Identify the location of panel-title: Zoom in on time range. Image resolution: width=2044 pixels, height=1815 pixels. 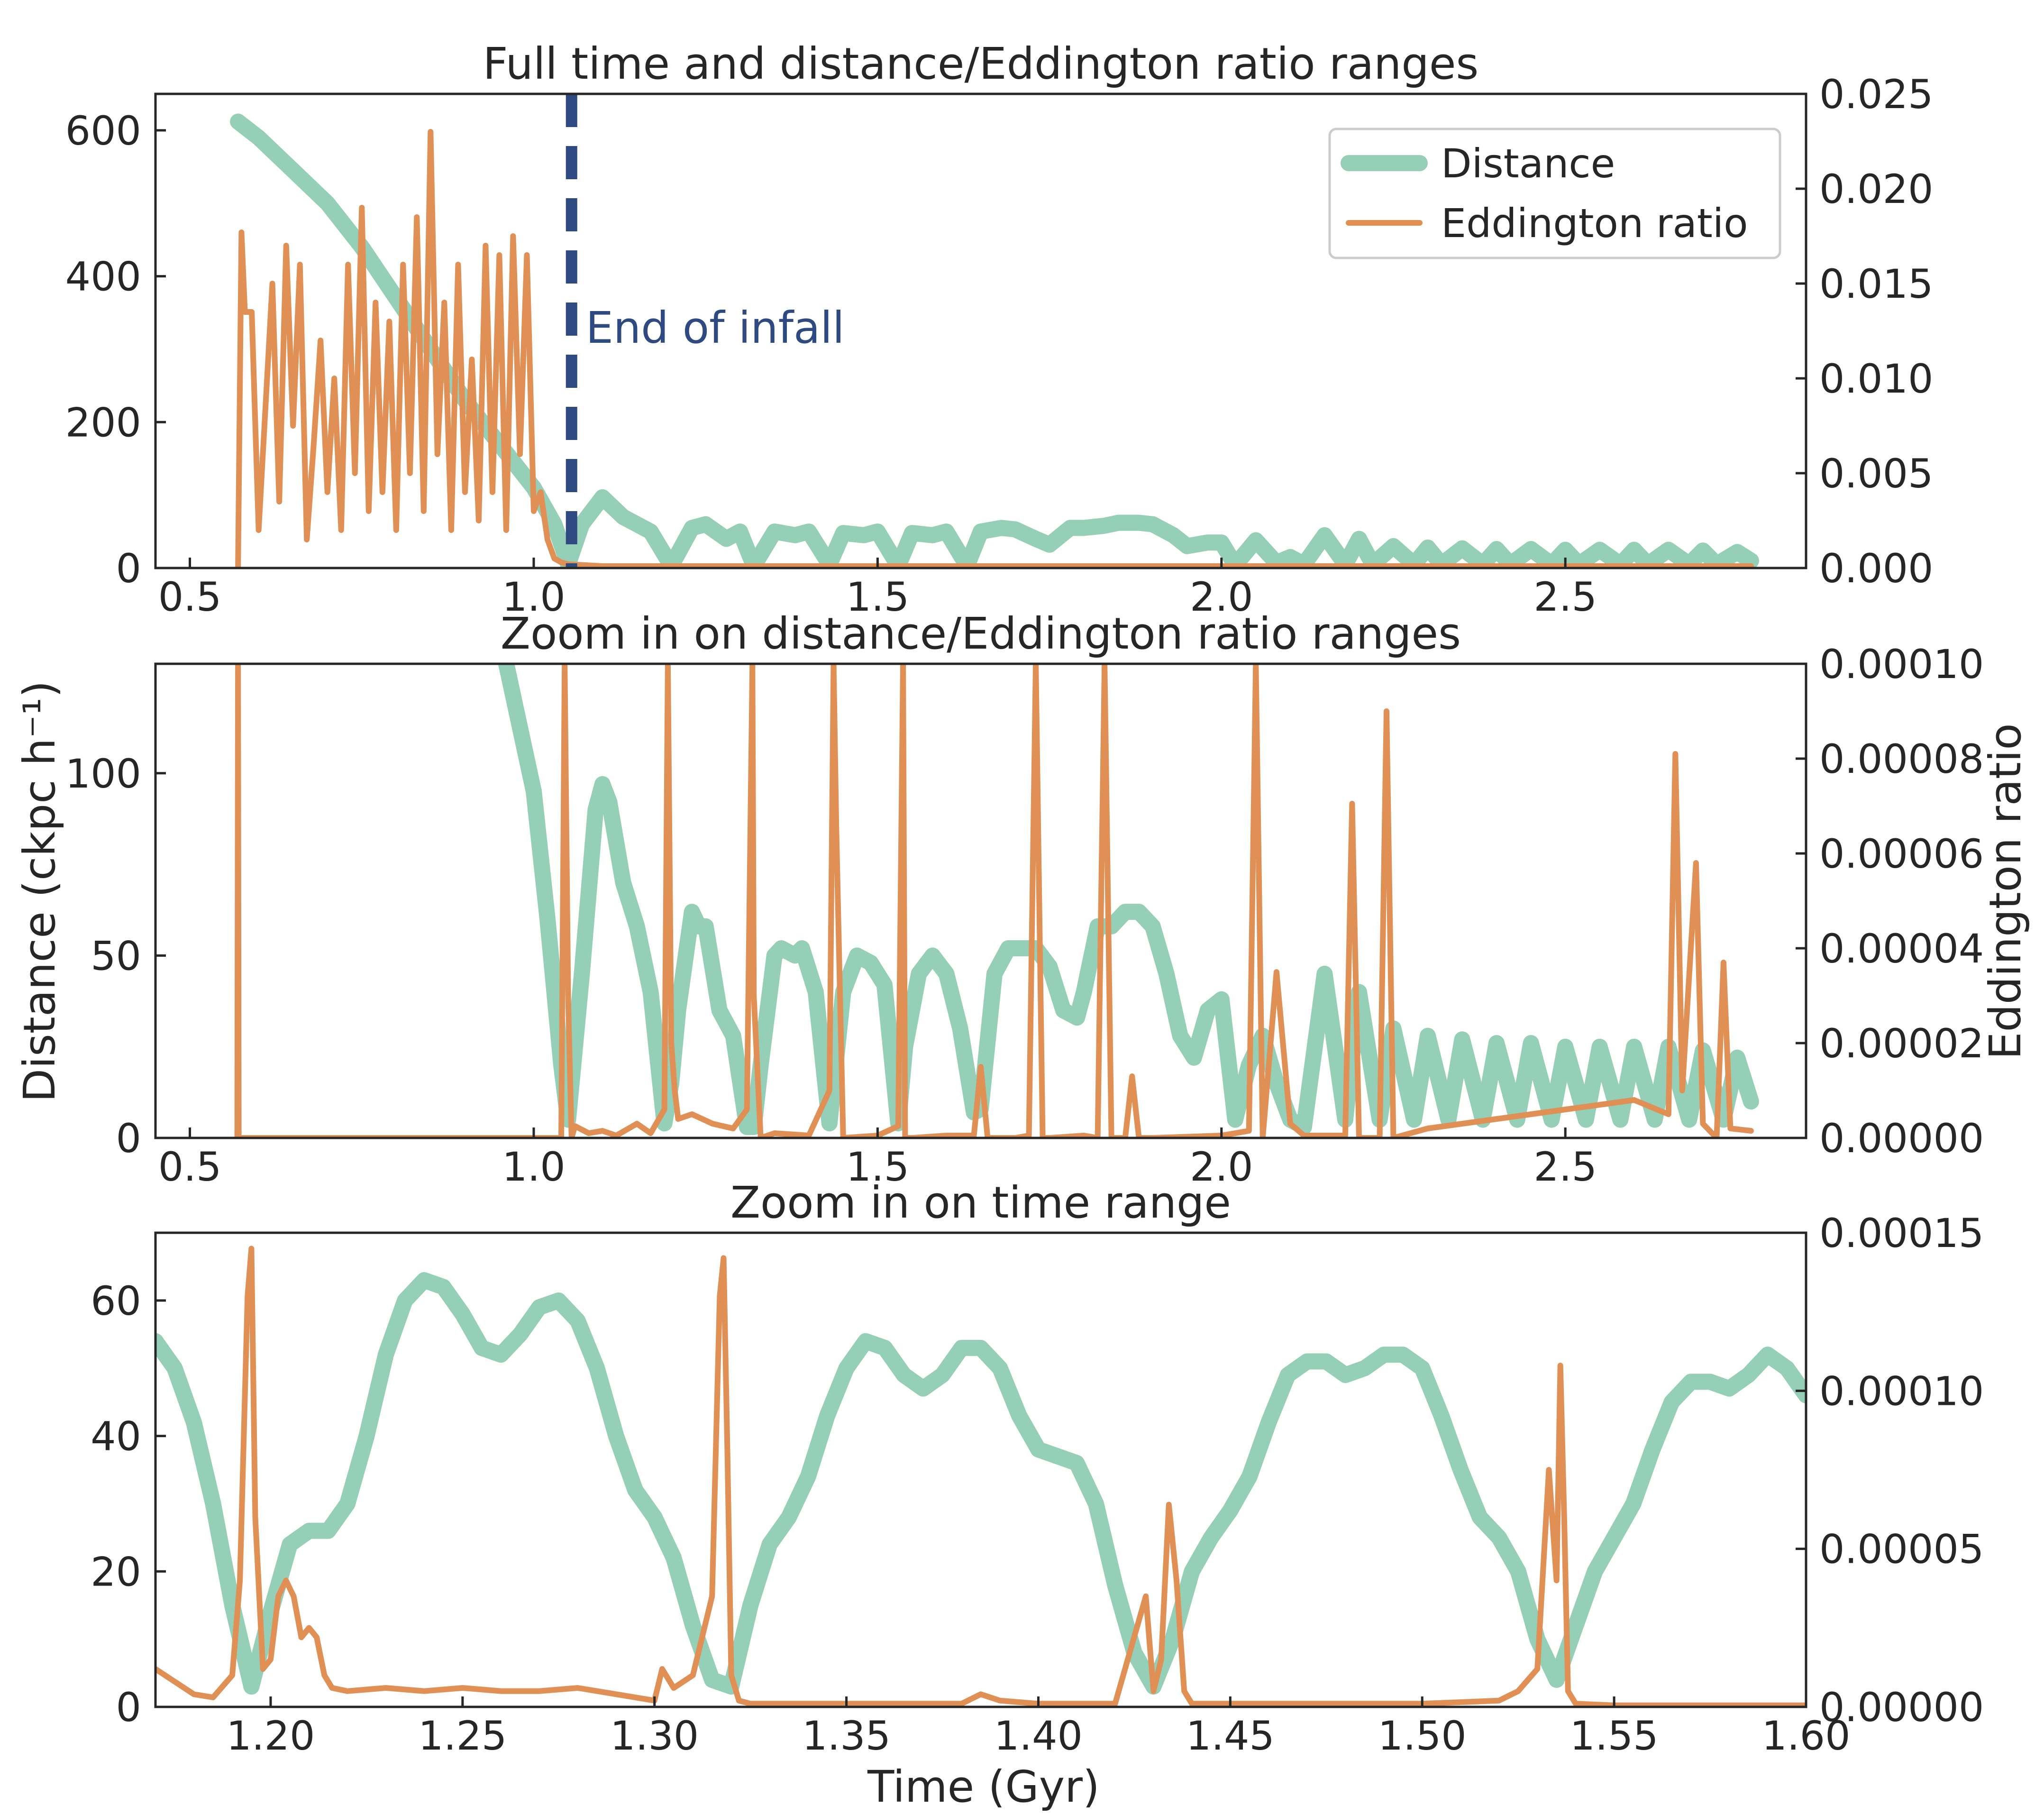
(980, 1202).